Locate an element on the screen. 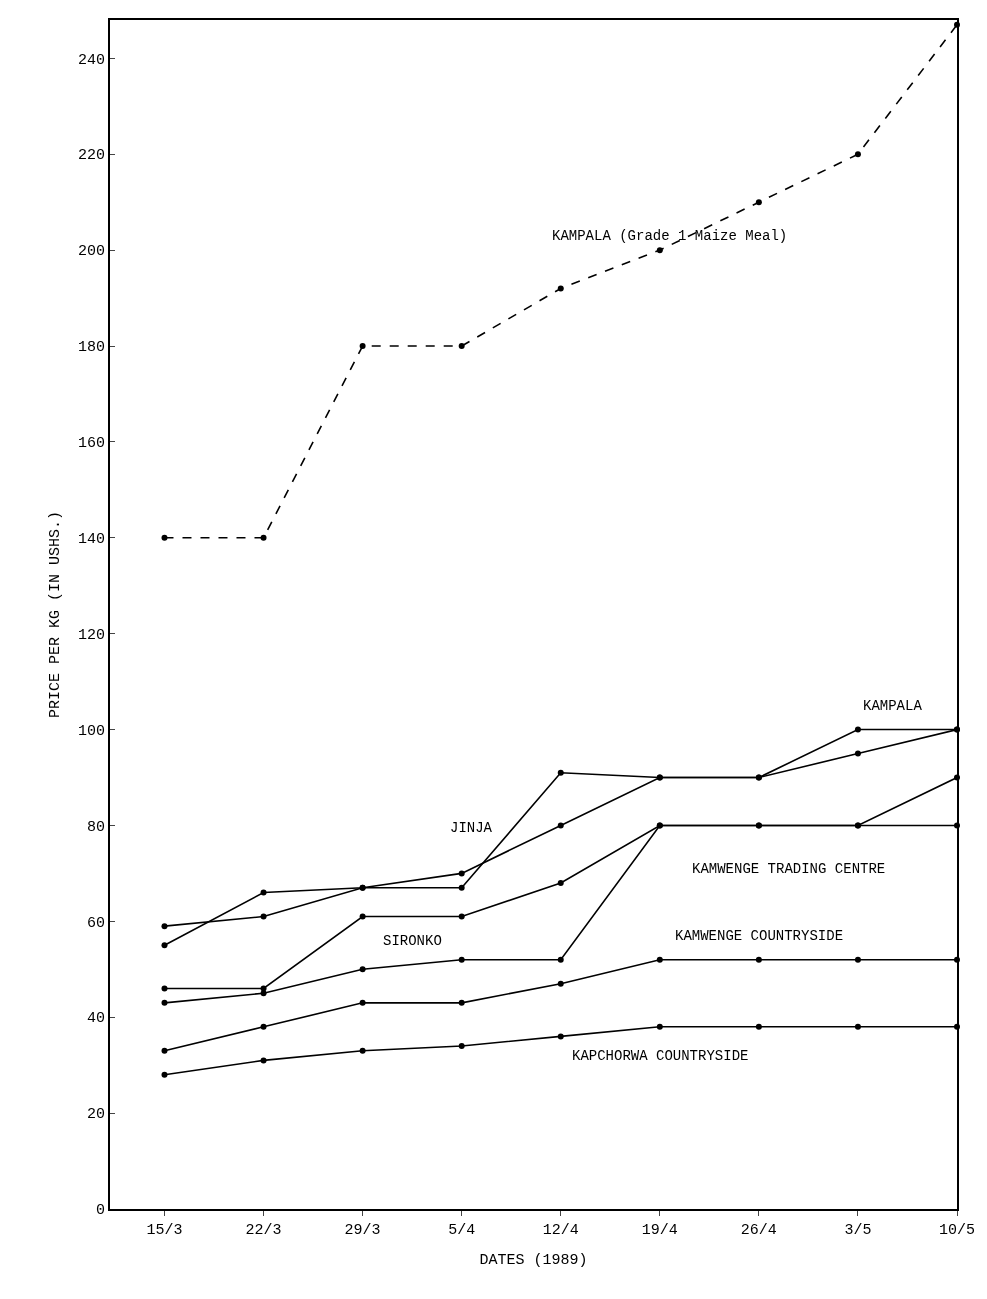 This screenshot has width=987, height=1299. x-tick-label: 3/5 is located at coordinates (858, 1230).